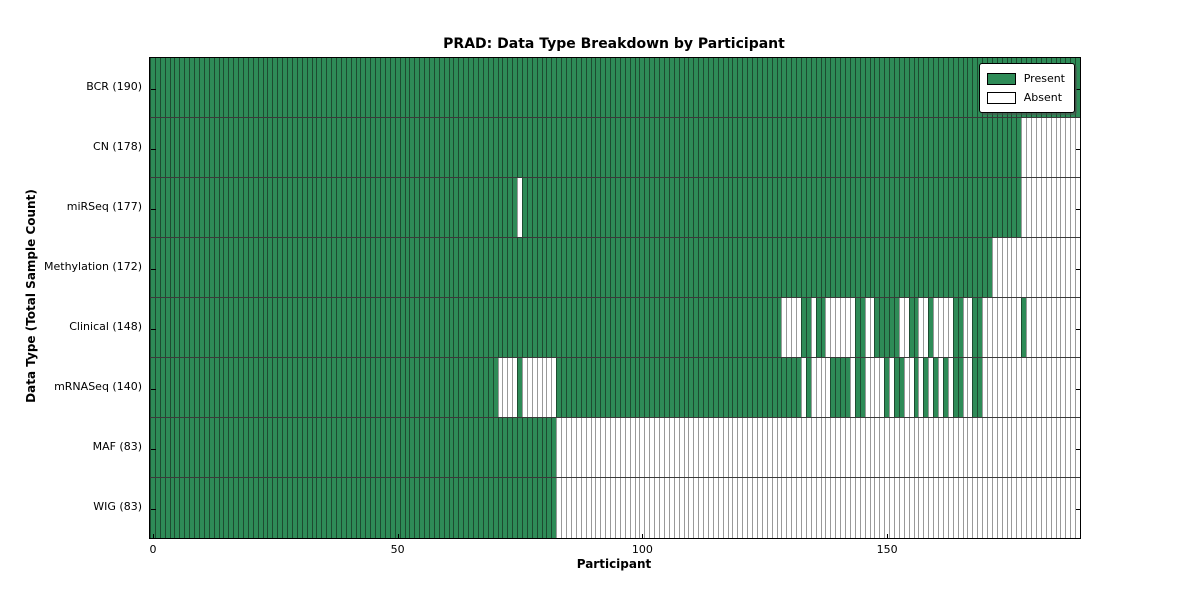  I want to click on y-tick-label-bcr: BCR (190), so click(114, 86).